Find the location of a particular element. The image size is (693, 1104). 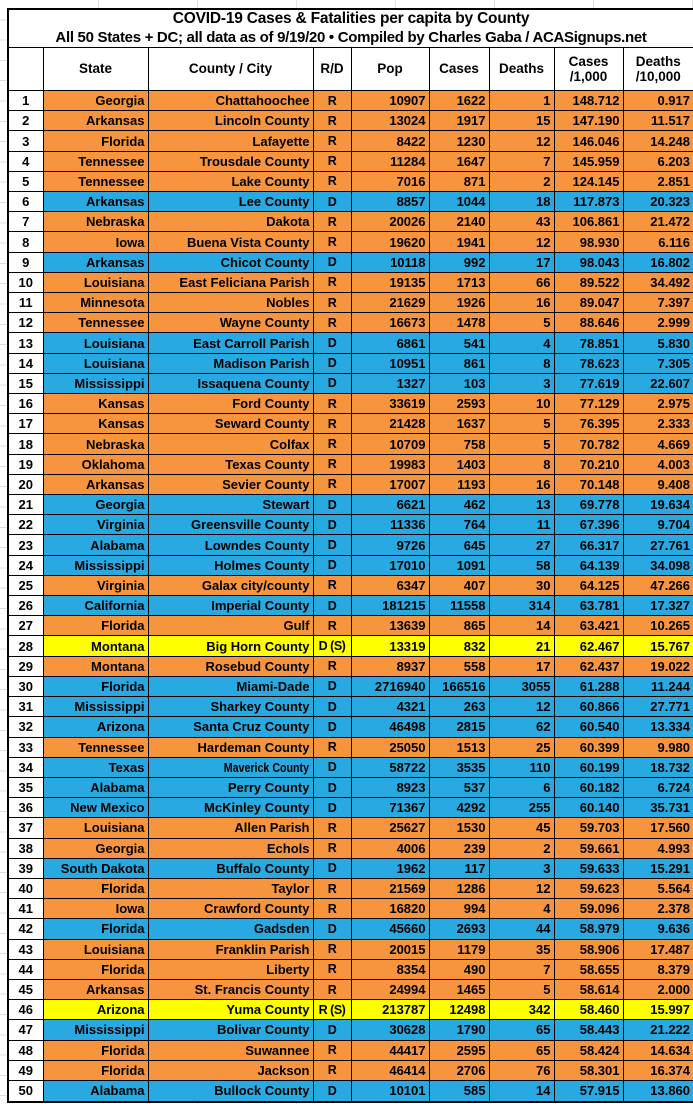

deaths-cell: 44 is located at coordinates (521, 929).